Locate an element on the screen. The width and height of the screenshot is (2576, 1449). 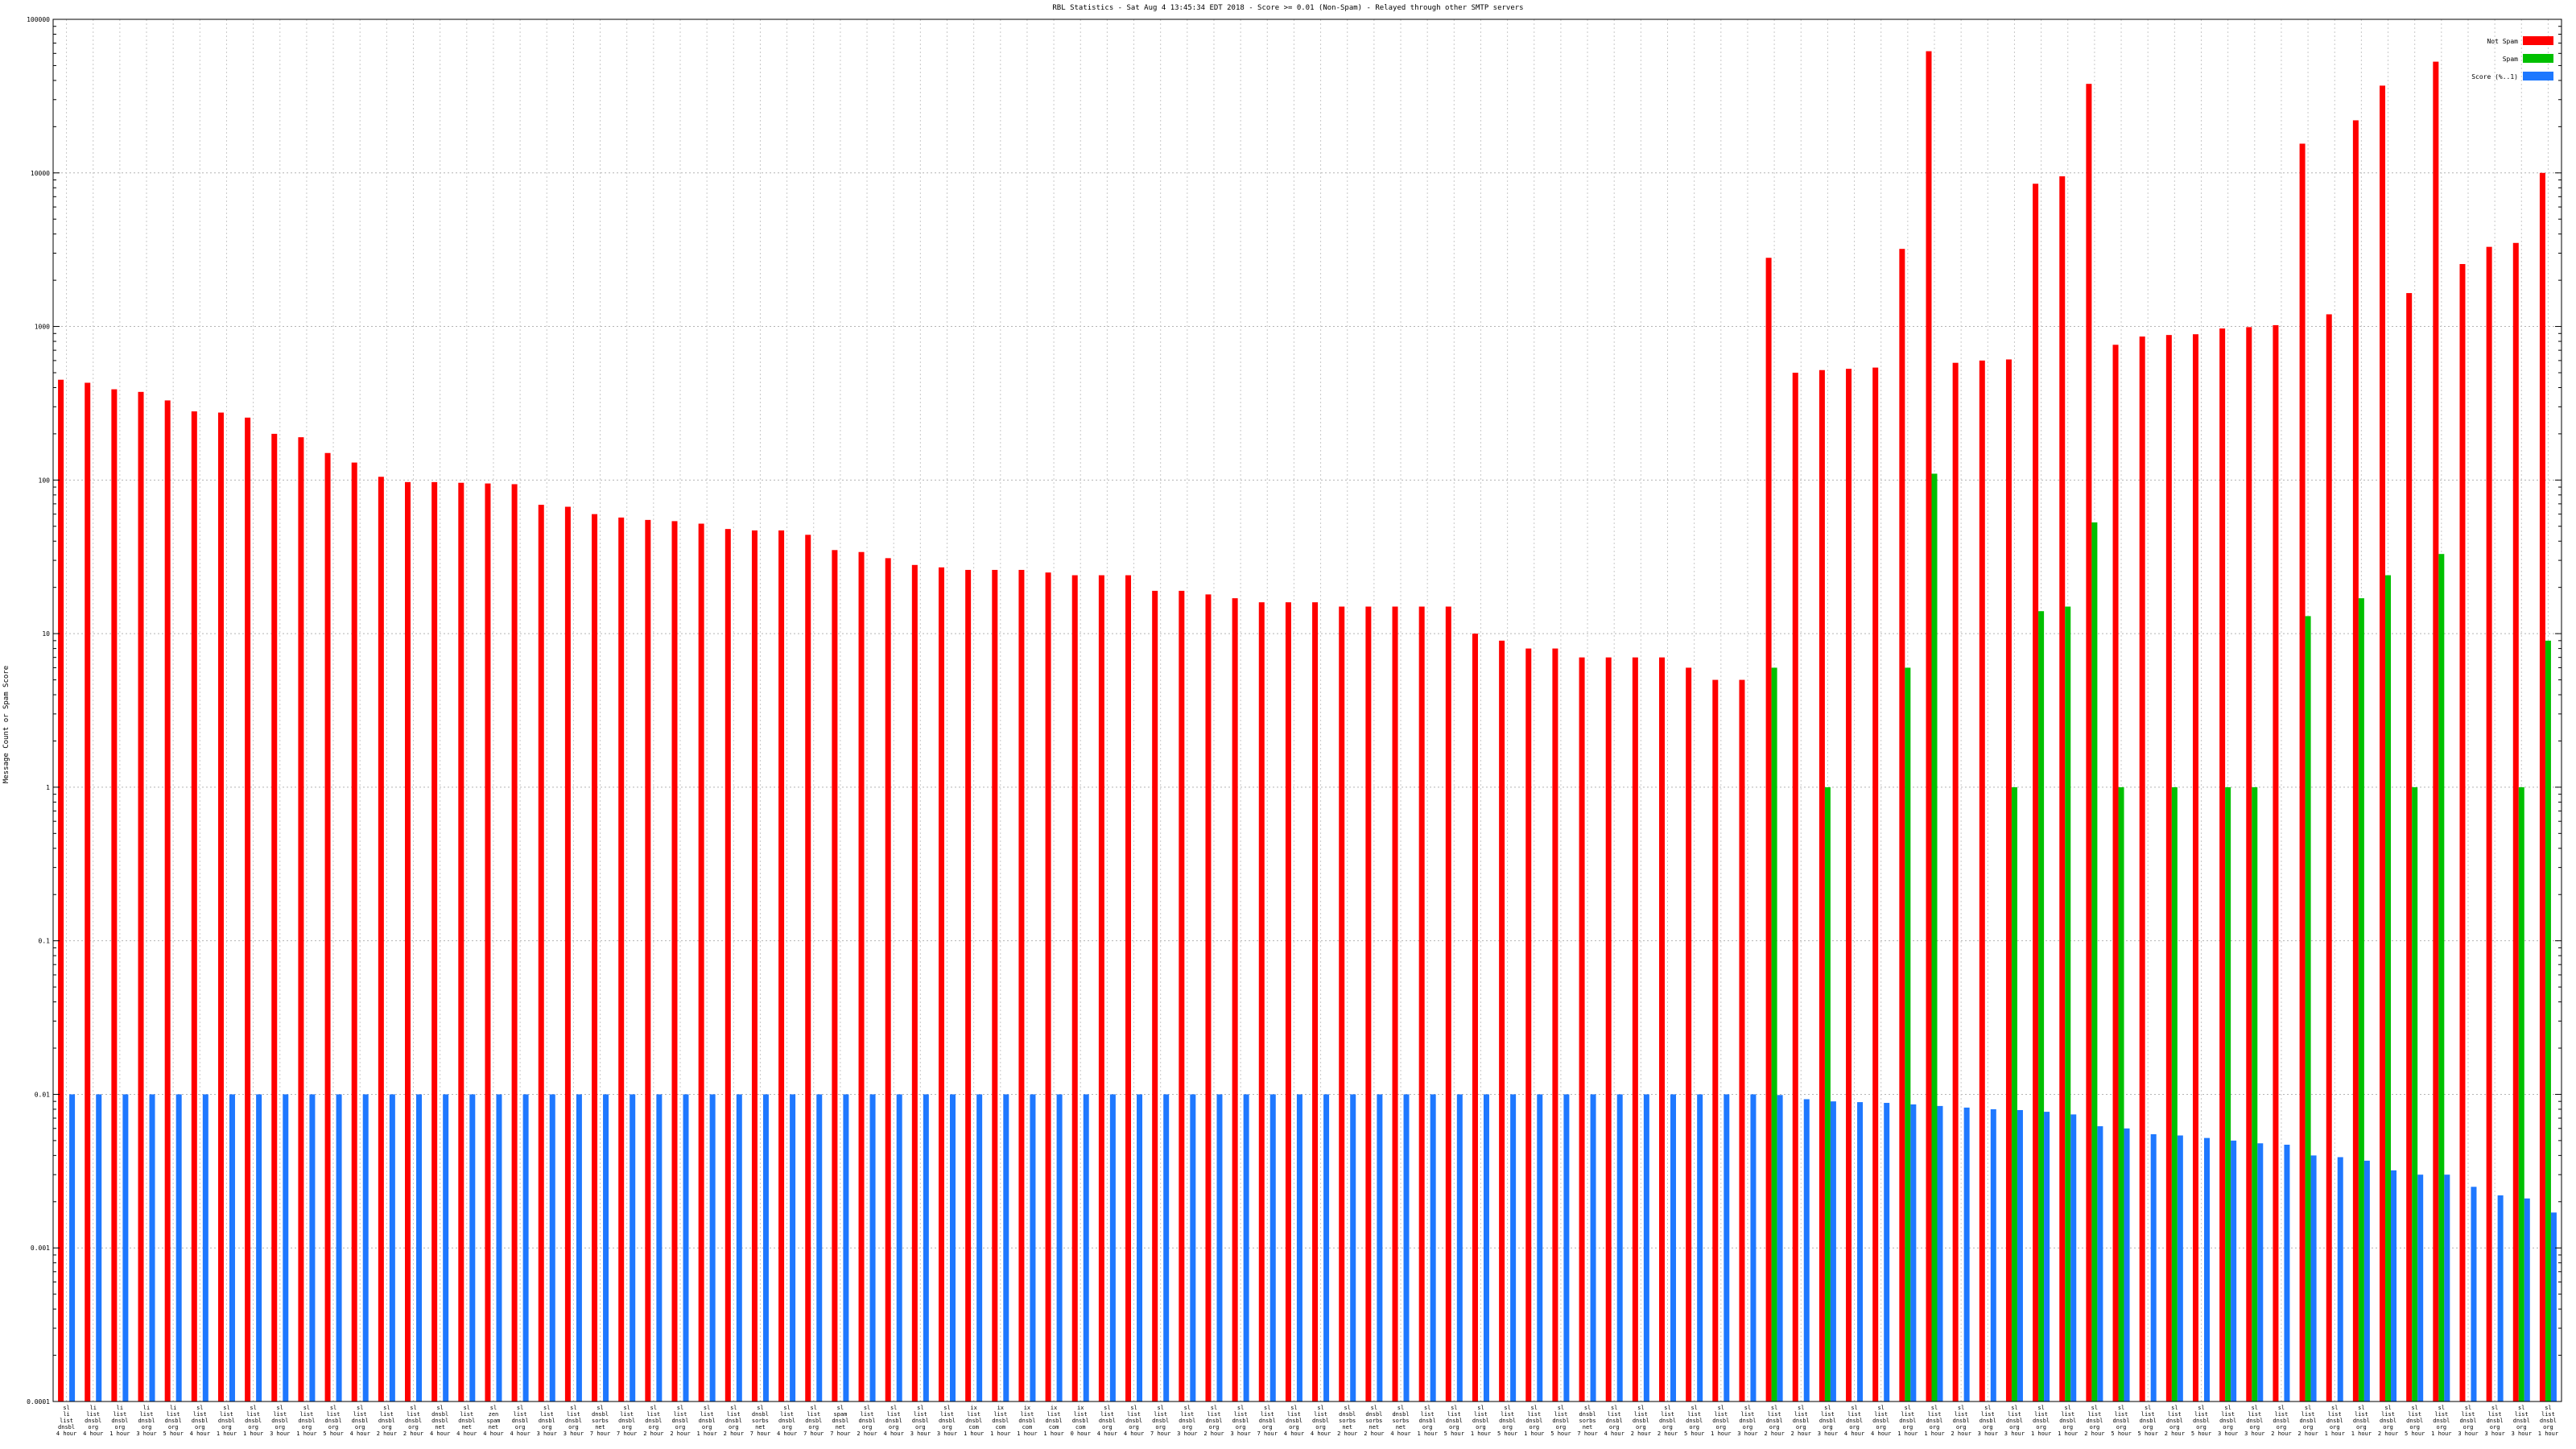
legend-label: Not Spam is located at coordinates (2502, 41).